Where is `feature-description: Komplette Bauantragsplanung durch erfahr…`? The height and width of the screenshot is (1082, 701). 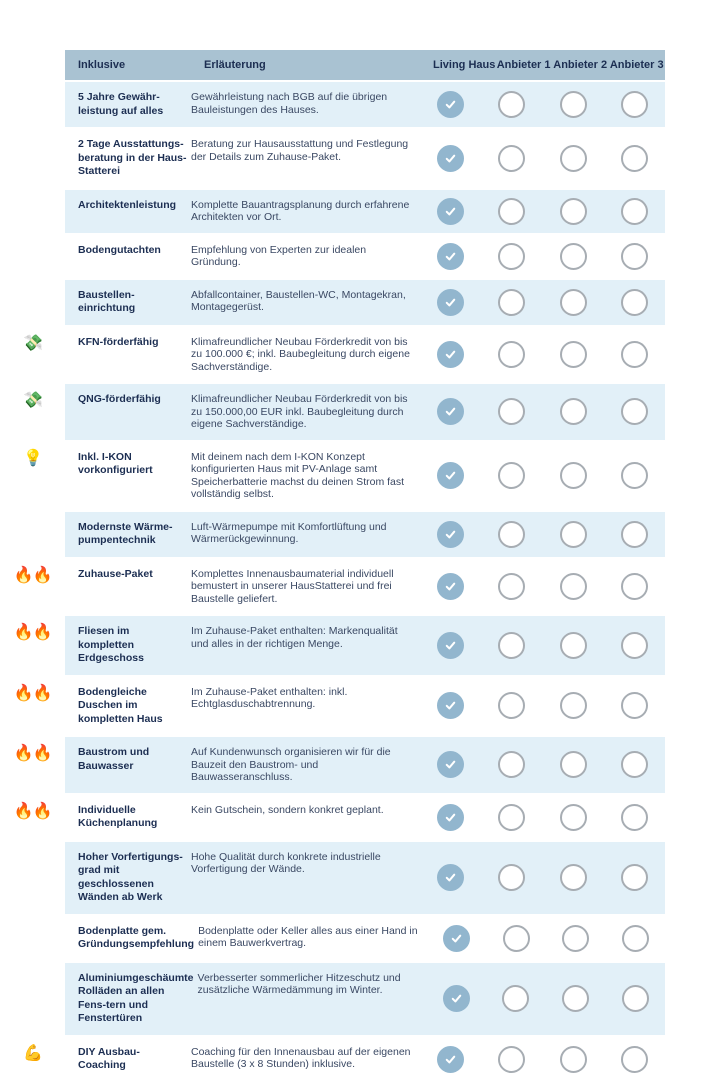
feature-description: Komplette Bauantragsplanung durch erfahr… is located at coordinates (300, 211).